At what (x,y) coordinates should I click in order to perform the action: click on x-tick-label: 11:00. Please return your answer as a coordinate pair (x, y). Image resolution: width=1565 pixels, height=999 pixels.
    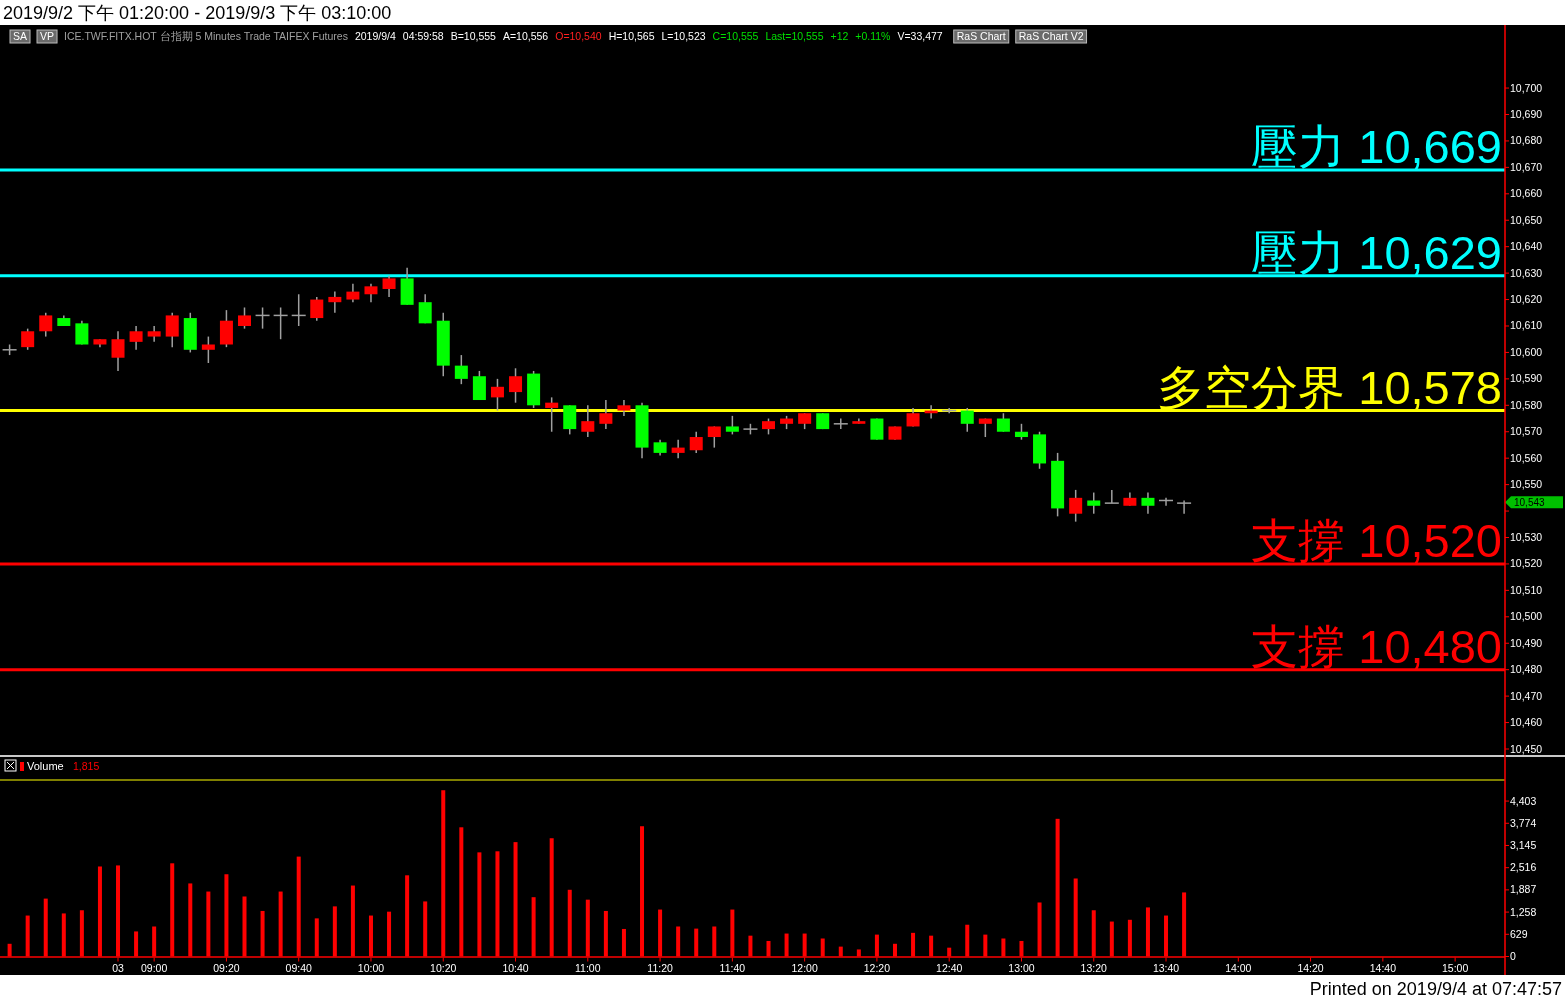
    Looking at the image, I should click on (588, 967).